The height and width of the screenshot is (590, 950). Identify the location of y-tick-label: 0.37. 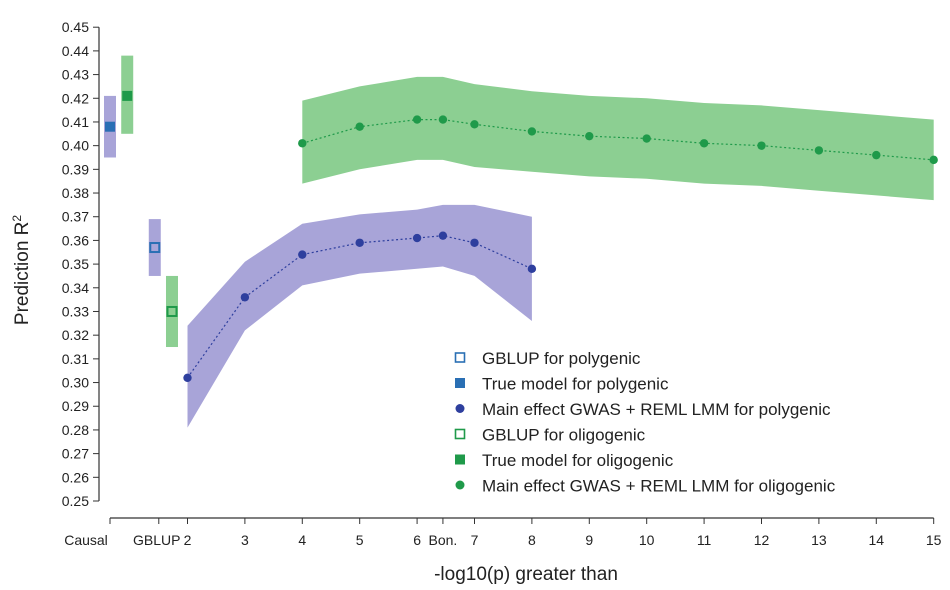
(75, 217).